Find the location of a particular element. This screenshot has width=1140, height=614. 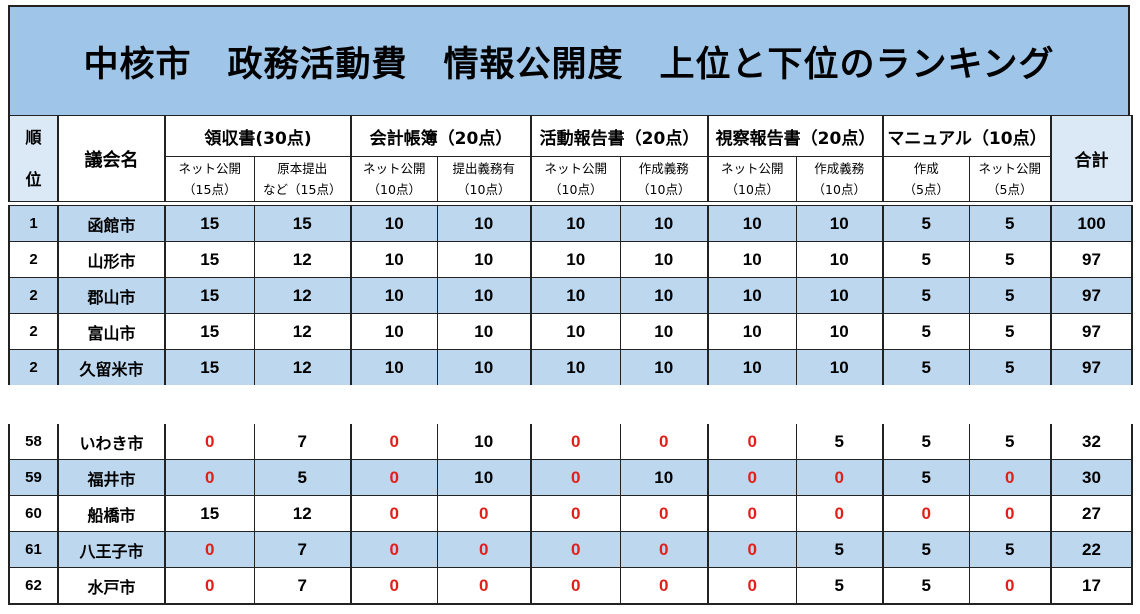

subheader-line1: 原本提出 is located at coordinates (302, 168).